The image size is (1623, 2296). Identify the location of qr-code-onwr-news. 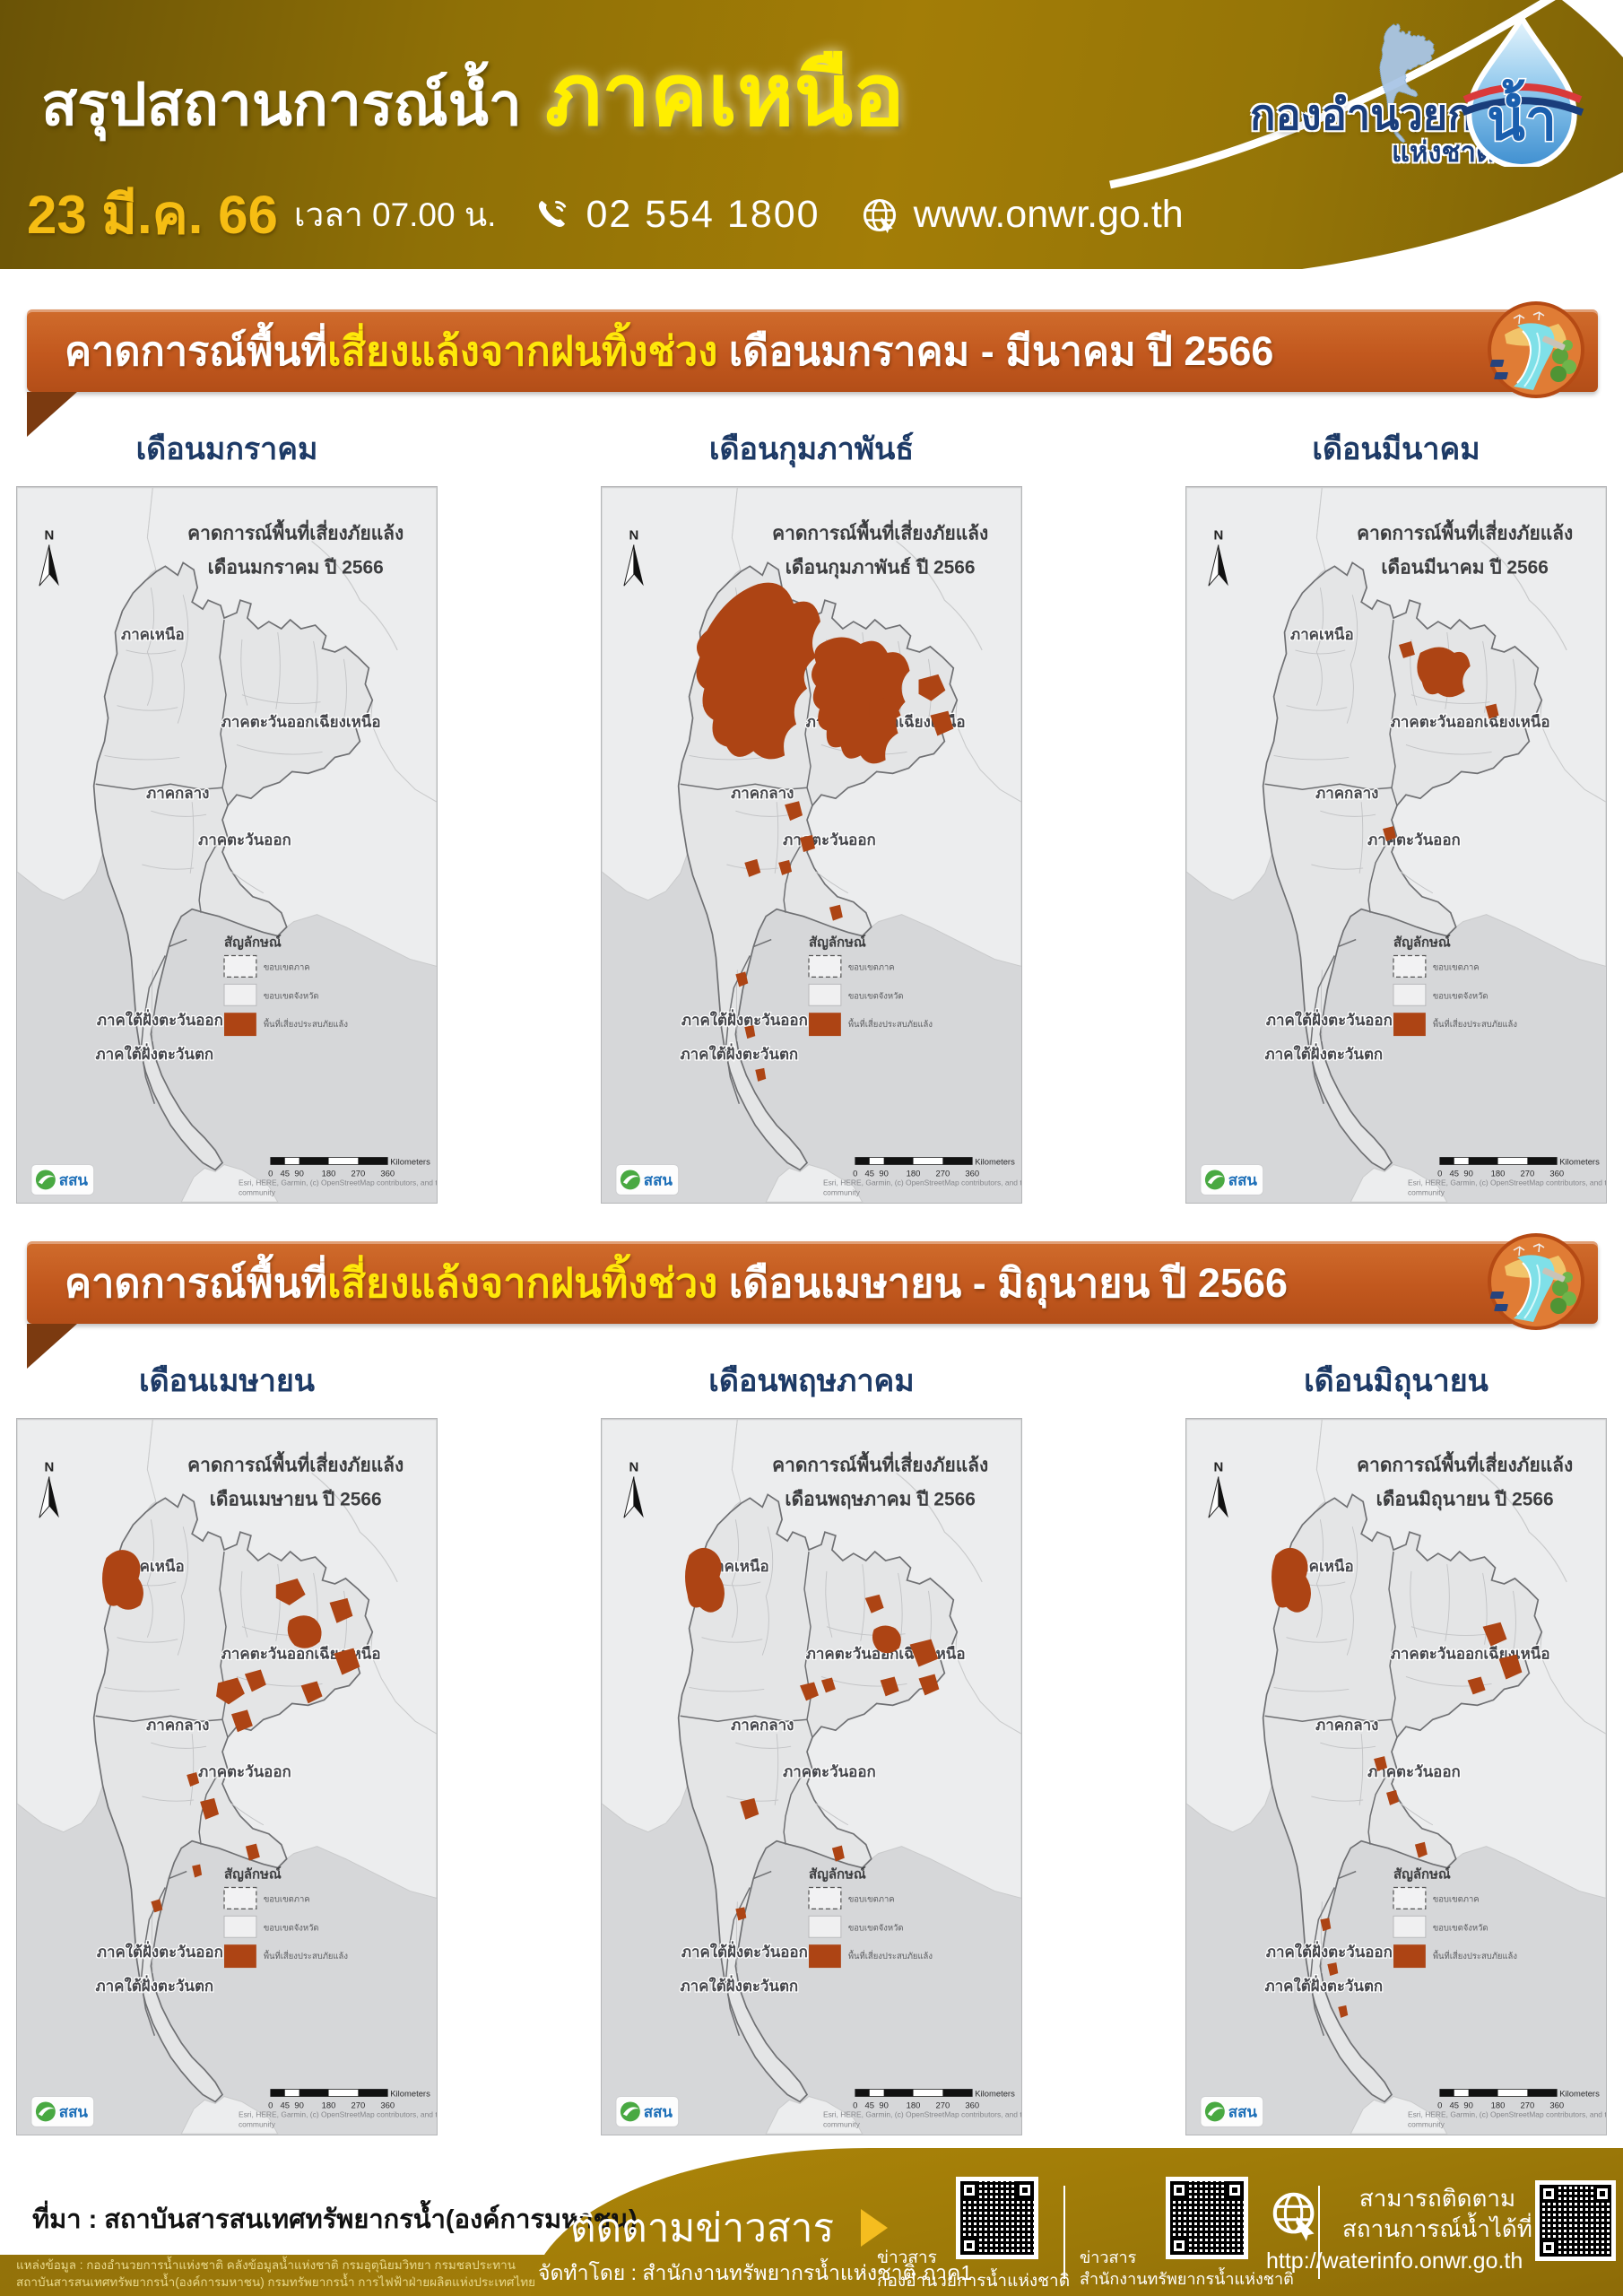
(997, 2218).